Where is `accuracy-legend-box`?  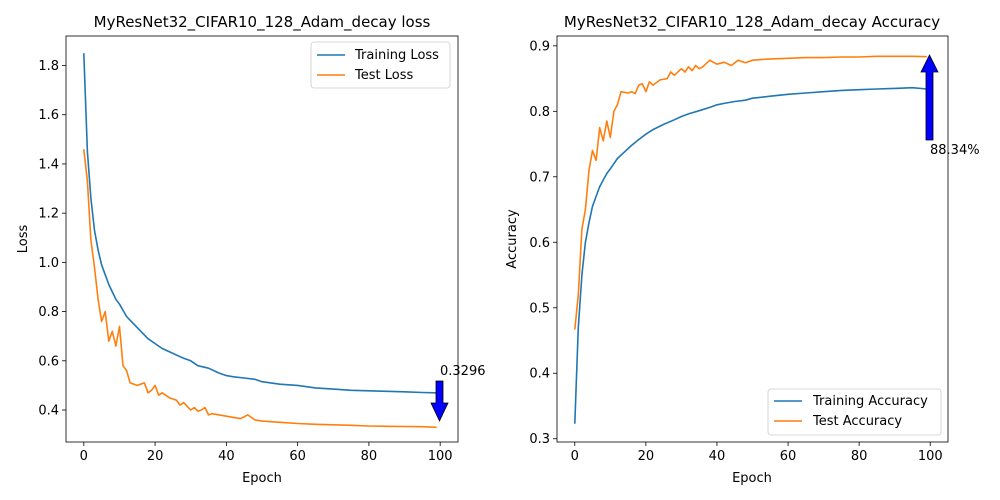
accuracy-legend-box is located at coordinates (854, 412).